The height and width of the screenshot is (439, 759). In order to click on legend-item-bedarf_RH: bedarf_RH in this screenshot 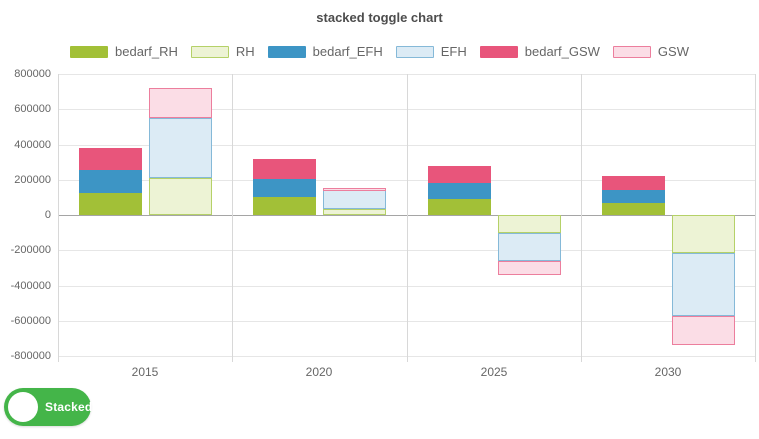, I will do `click(124, 51)`.